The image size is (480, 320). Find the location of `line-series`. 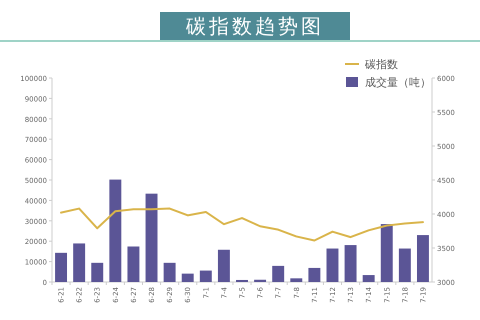

line-series is located at coordinates (242, 225).